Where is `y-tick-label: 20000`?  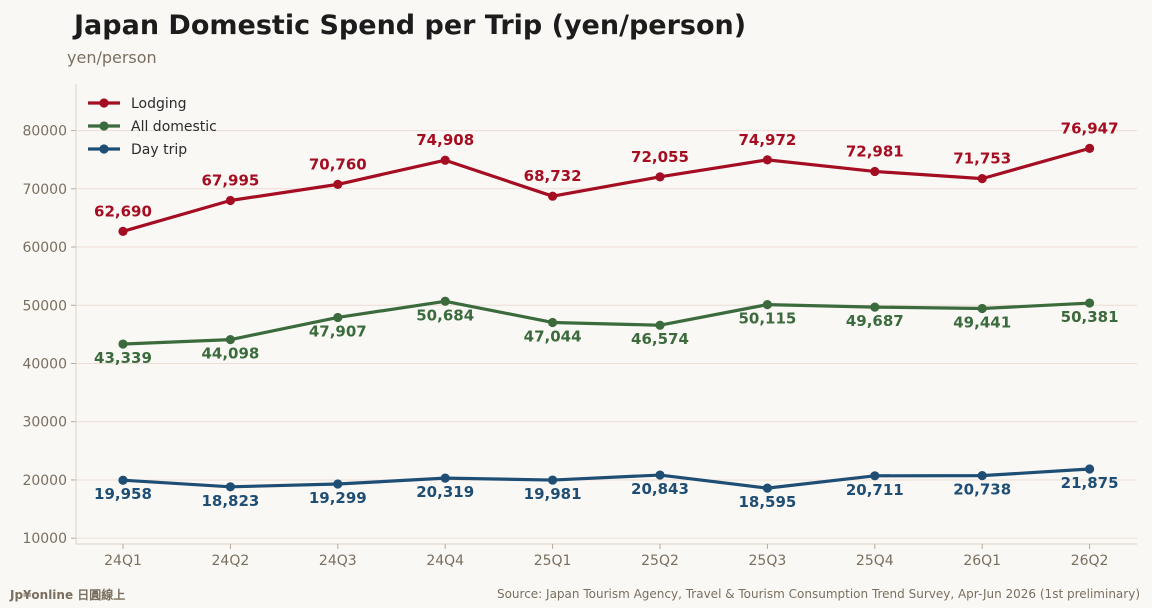 y-tick-label: 20000 is located at coordinates (44, 481).